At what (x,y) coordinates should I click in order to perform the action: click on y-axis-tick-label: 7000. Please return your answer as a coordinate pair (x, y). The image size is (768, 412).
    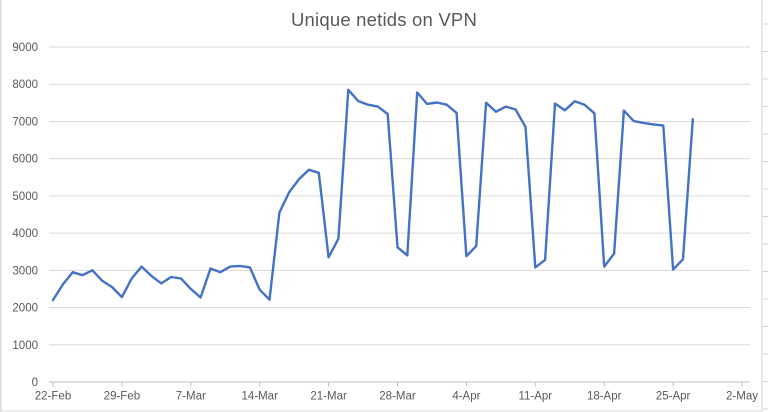
    Looking at the image, I should click on (25, 122).